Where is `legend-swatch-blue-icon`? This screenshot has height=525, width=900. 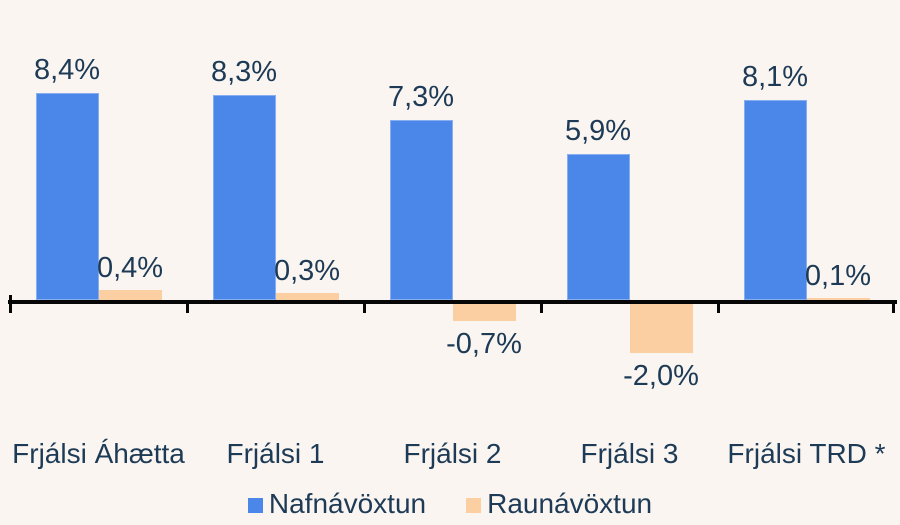 legend-swatch-blue-icon is located at coordinates (255, 505).